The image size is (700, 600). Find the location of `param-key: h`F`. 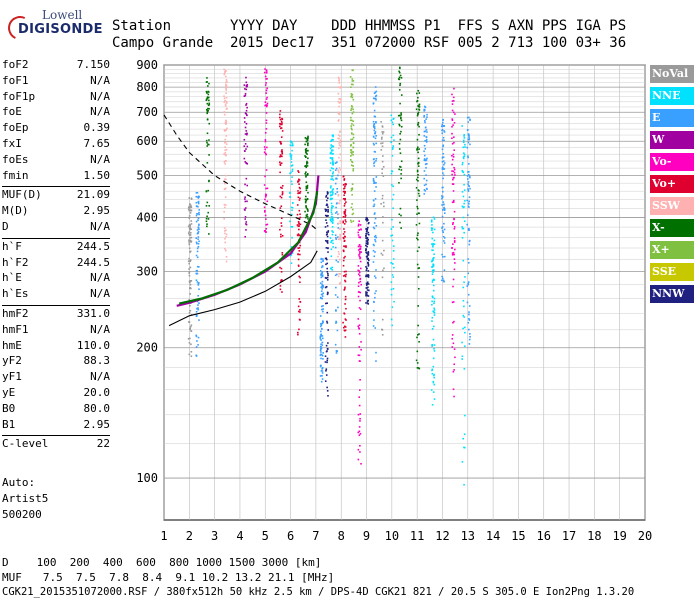

param-key: h`F is located at coordinates (12, 246).